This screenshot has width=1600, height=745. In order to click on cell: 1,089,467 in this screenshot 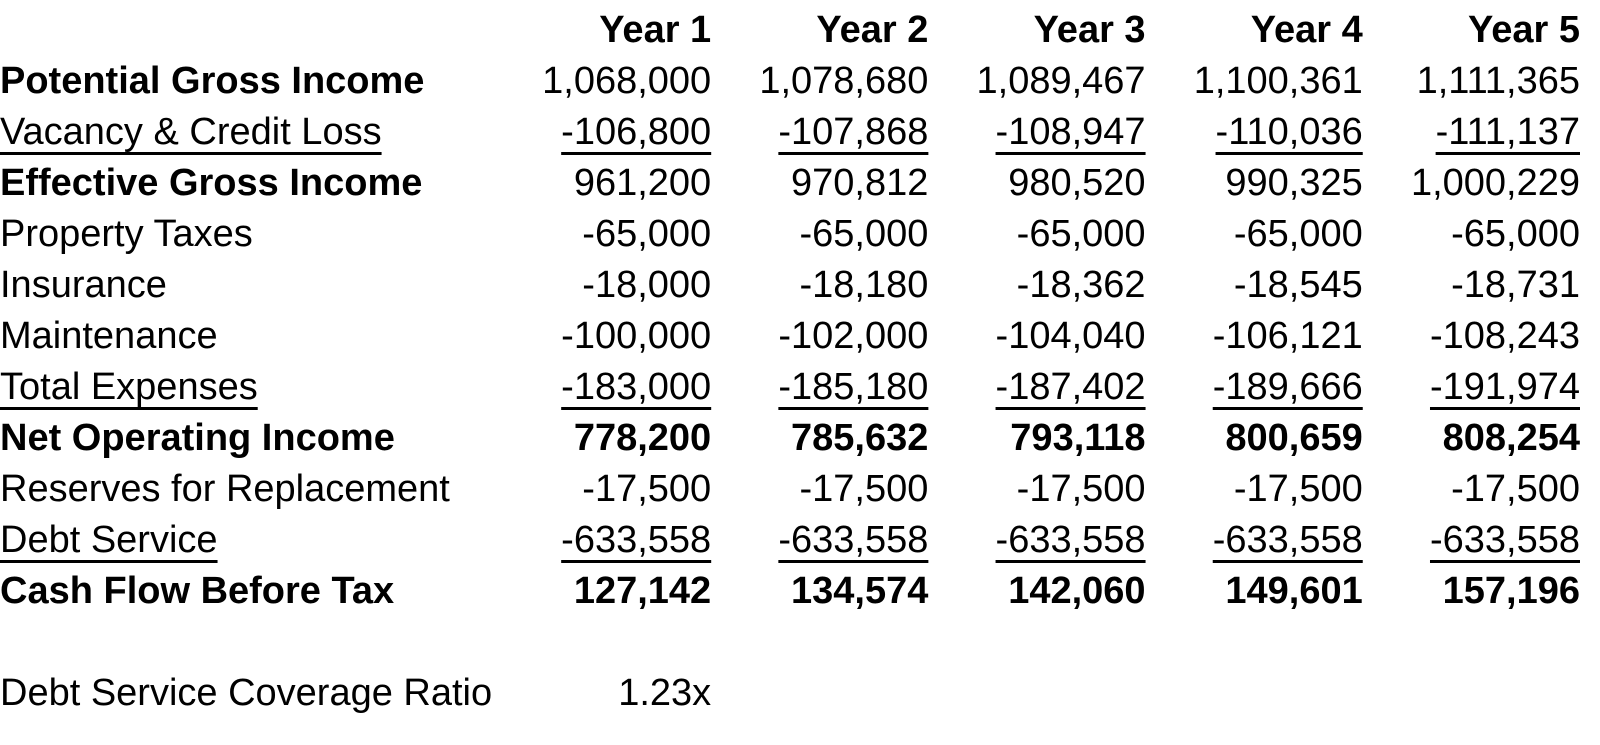, I will do `click(1061, 81)`.